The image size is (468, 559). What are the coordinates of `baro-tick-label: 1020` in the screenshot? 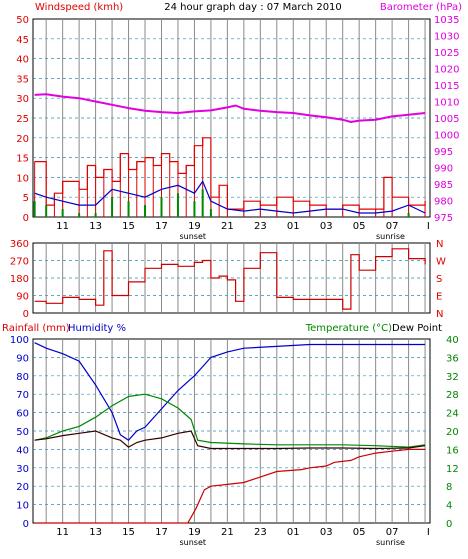 It's located at (446, 70).